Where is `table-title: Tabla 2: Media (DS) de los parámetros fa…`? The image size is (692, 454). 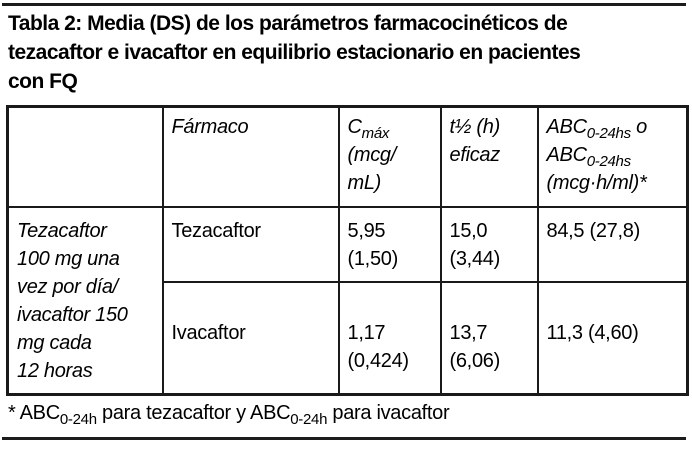
table-title: Tabla 2: Media (DS) de los parámetros fa… is located at coordinates (294, 52).